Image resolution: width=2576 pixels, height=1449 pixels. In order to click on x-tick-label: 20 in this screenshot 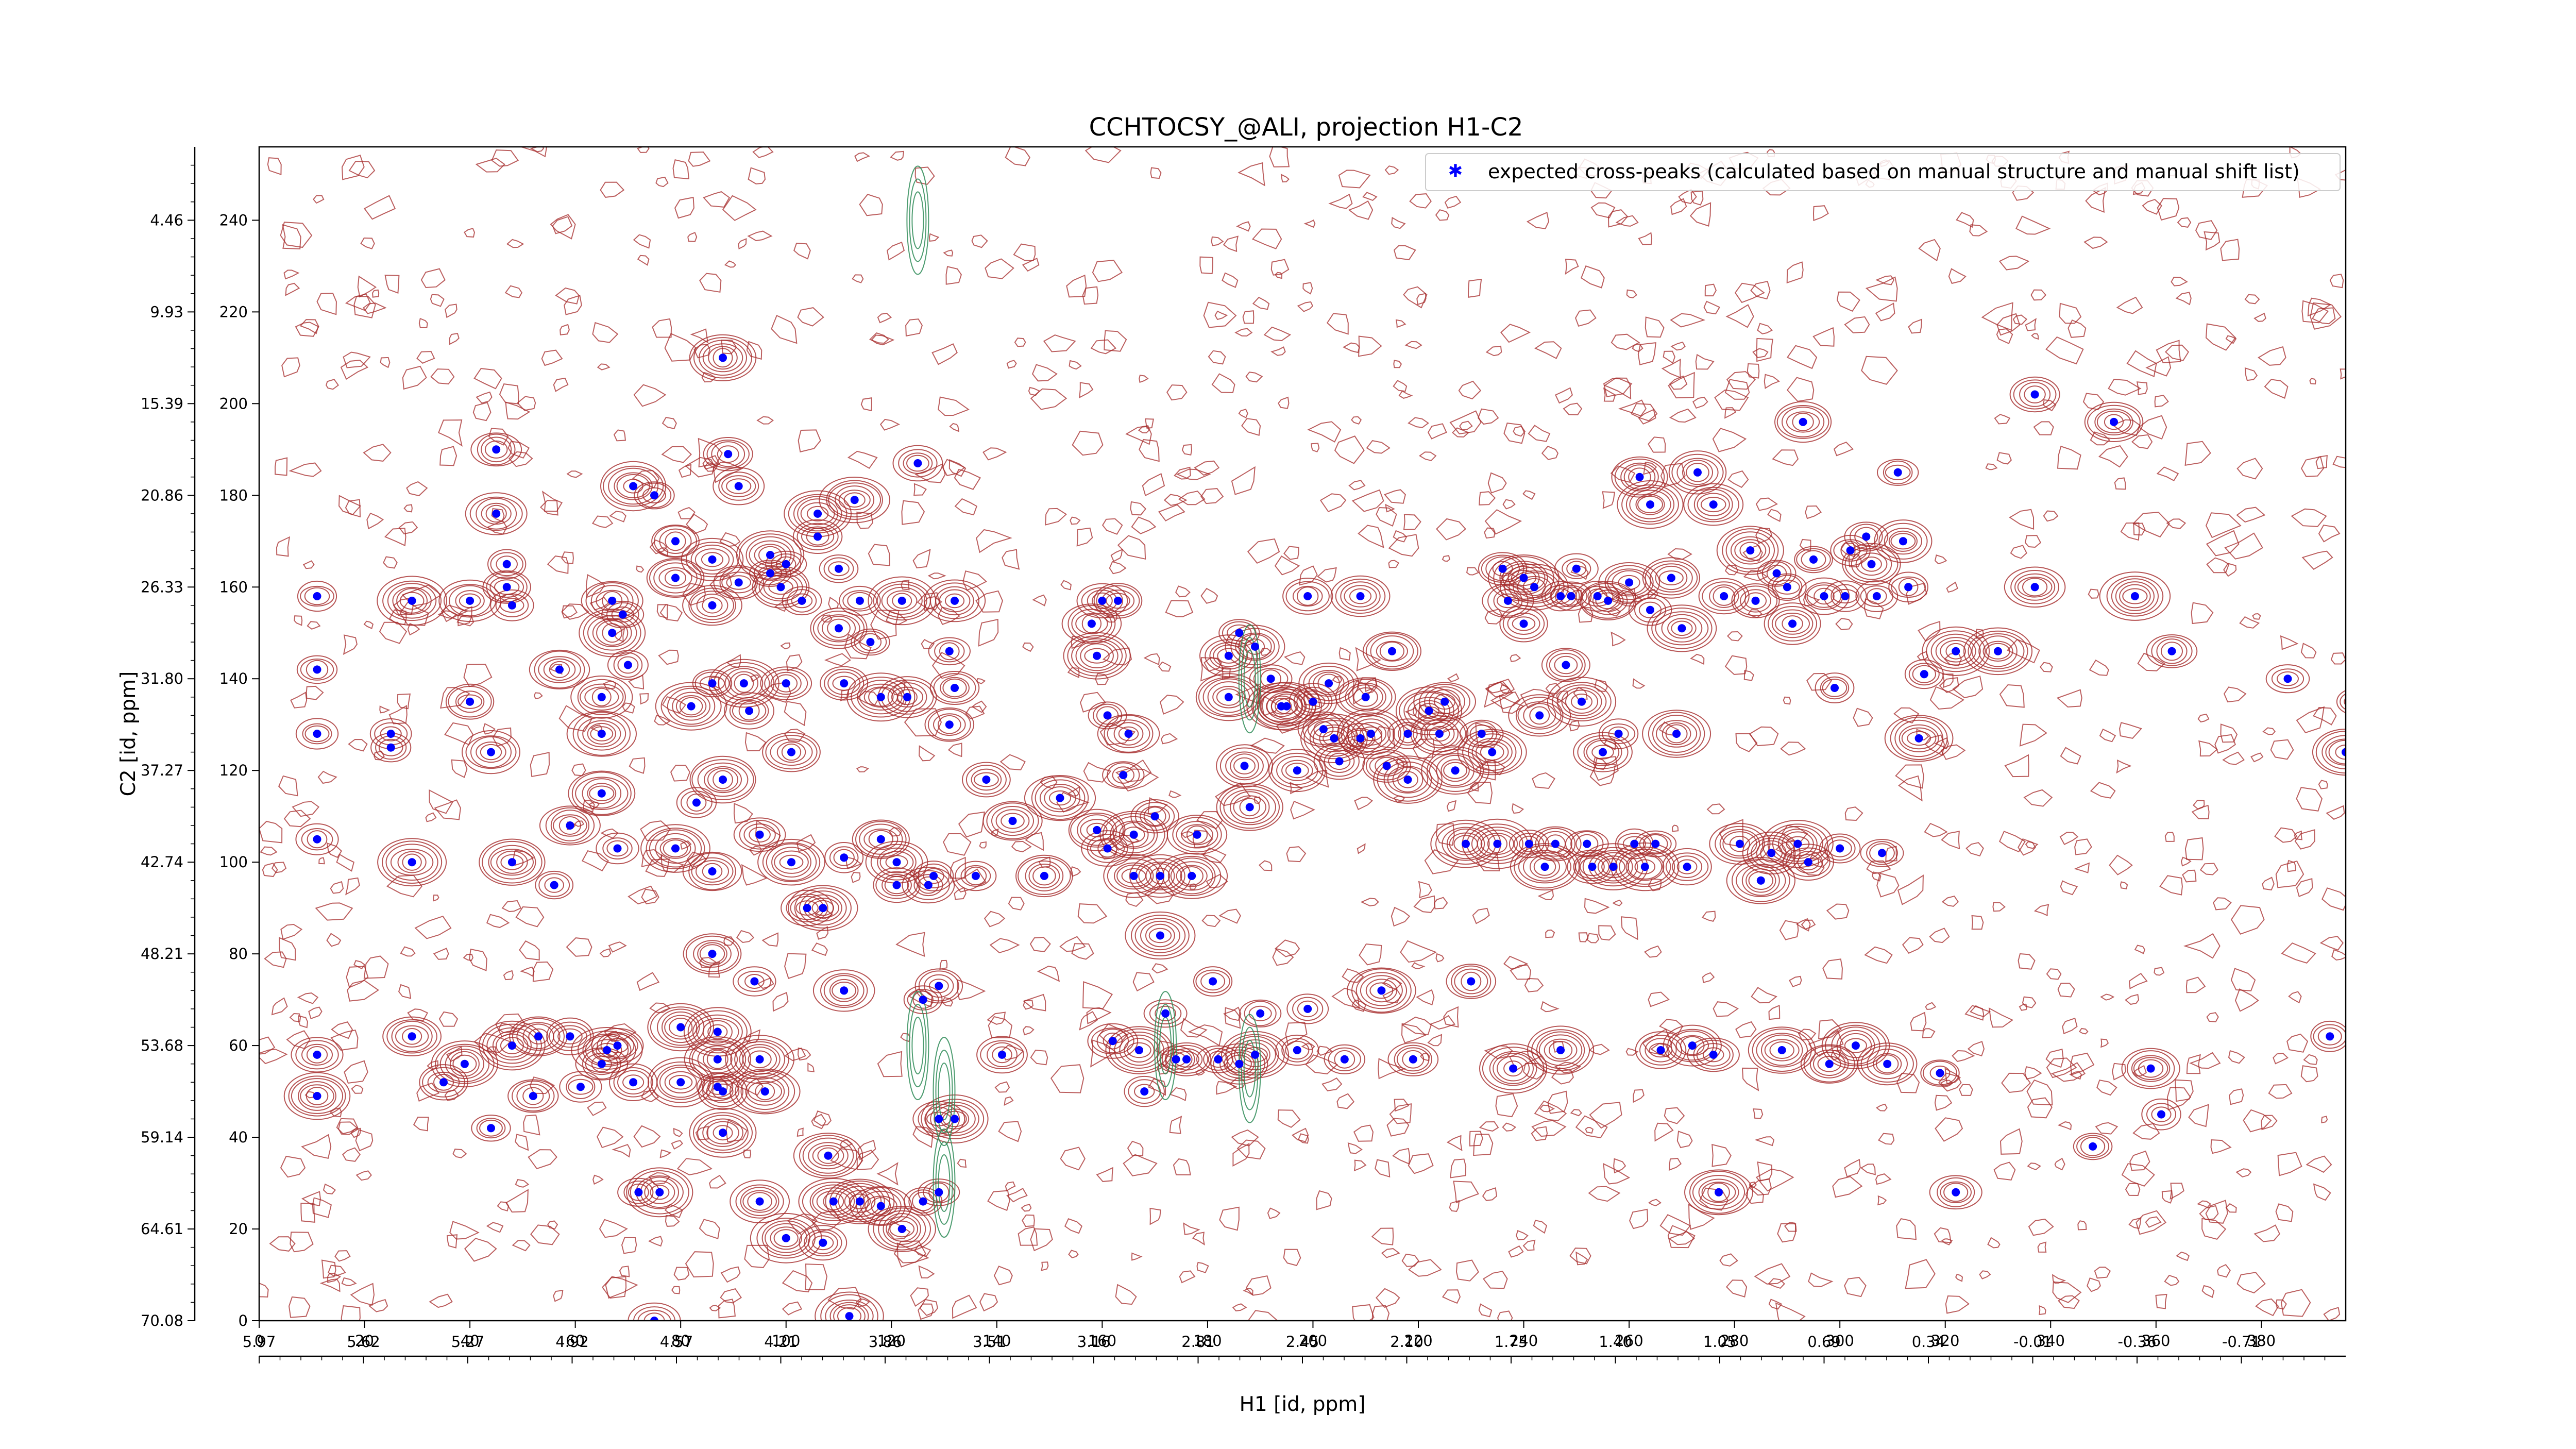, I will do `click(364, 1341)`.